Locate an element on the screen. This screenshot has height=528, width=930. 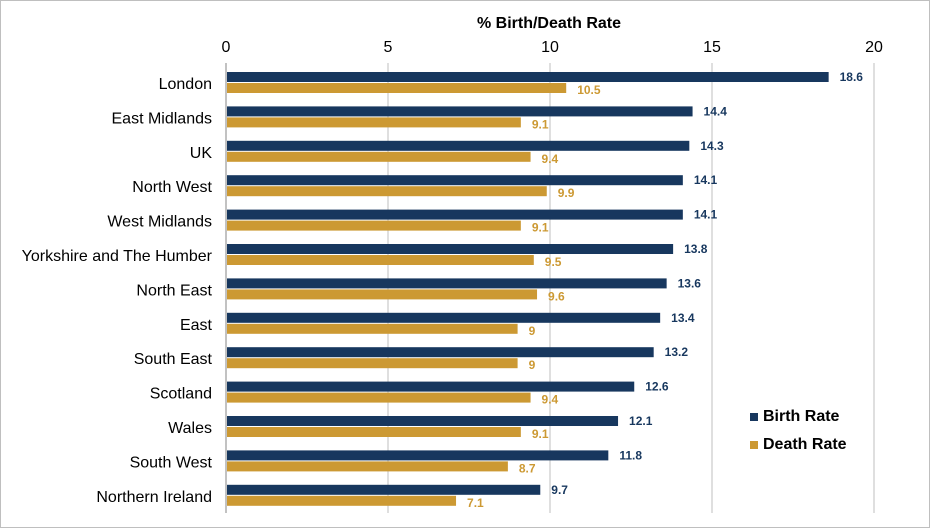
x-tick-label: 0 is located at coordinates (226, 47).